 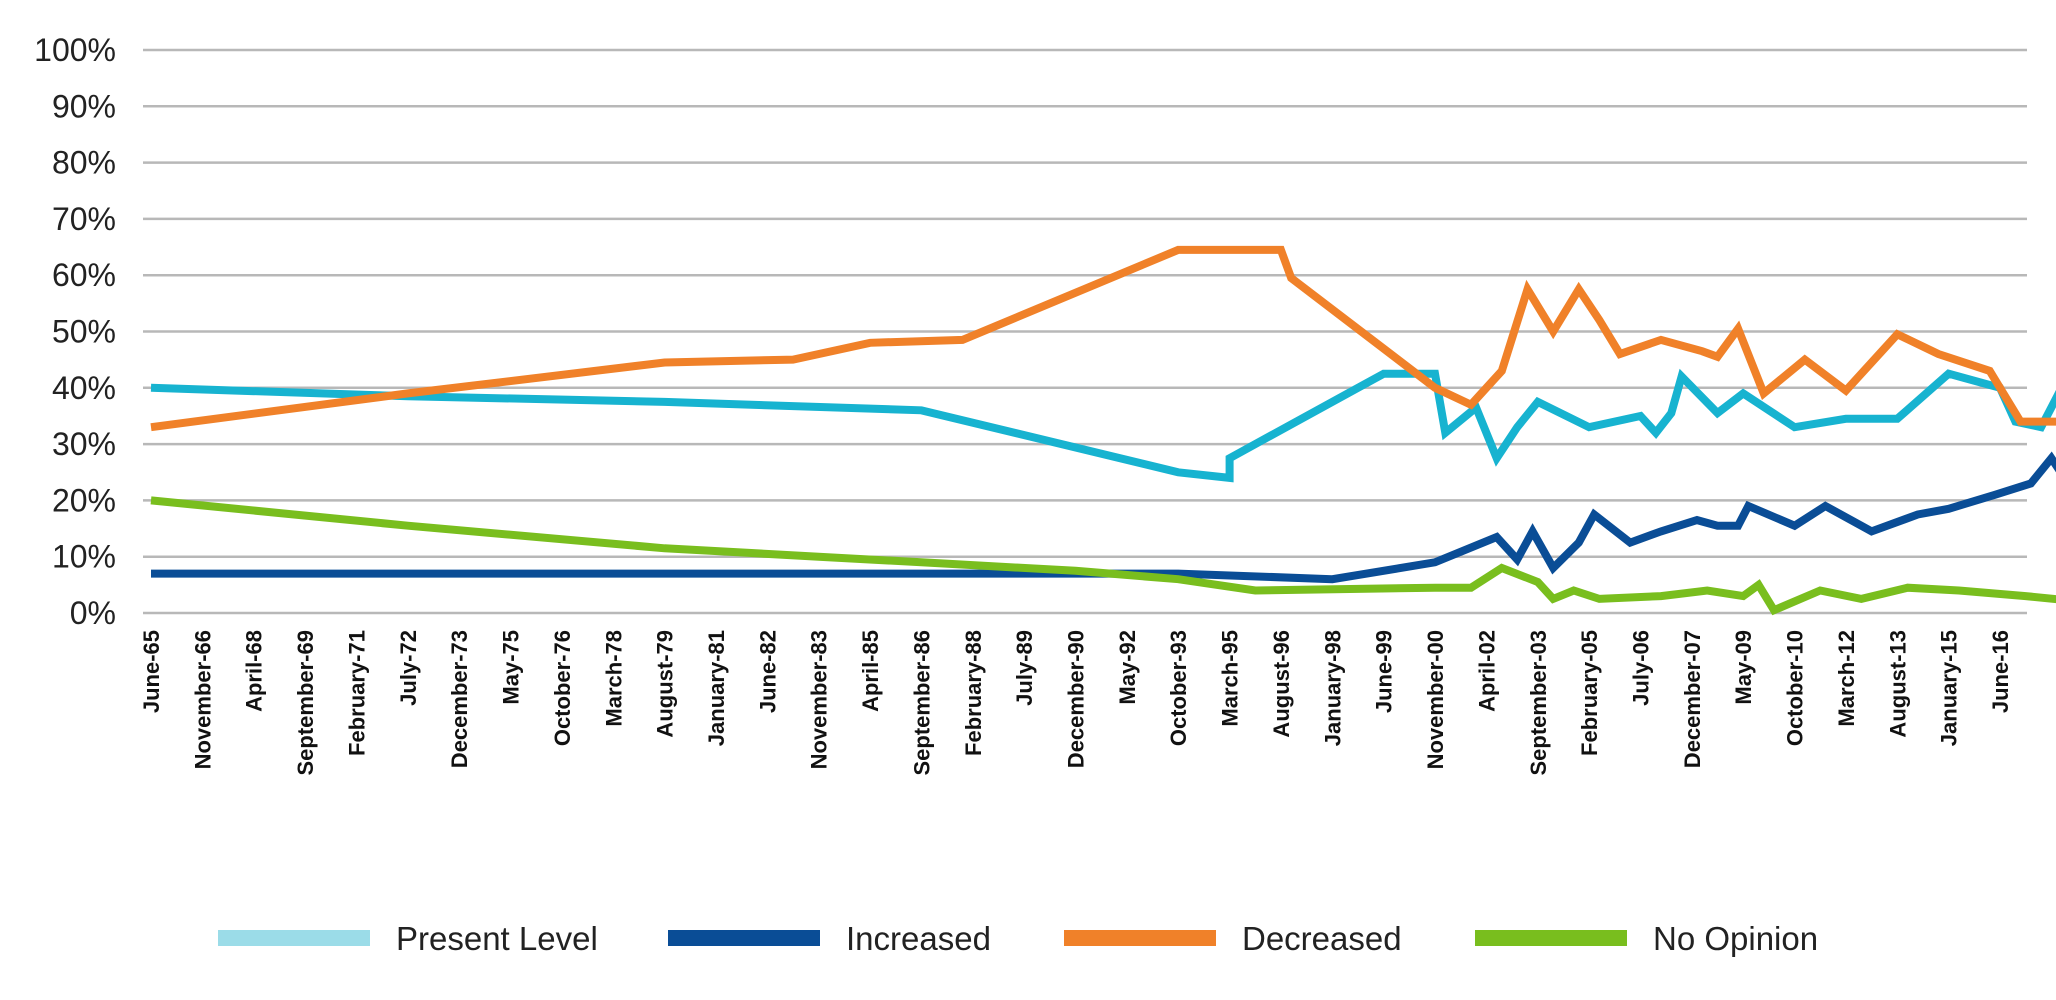 What do you see at coordinates (1589, 693) in the screenshot?
I see `x-tick-label: February-05` at bounding box center [1589, 693].